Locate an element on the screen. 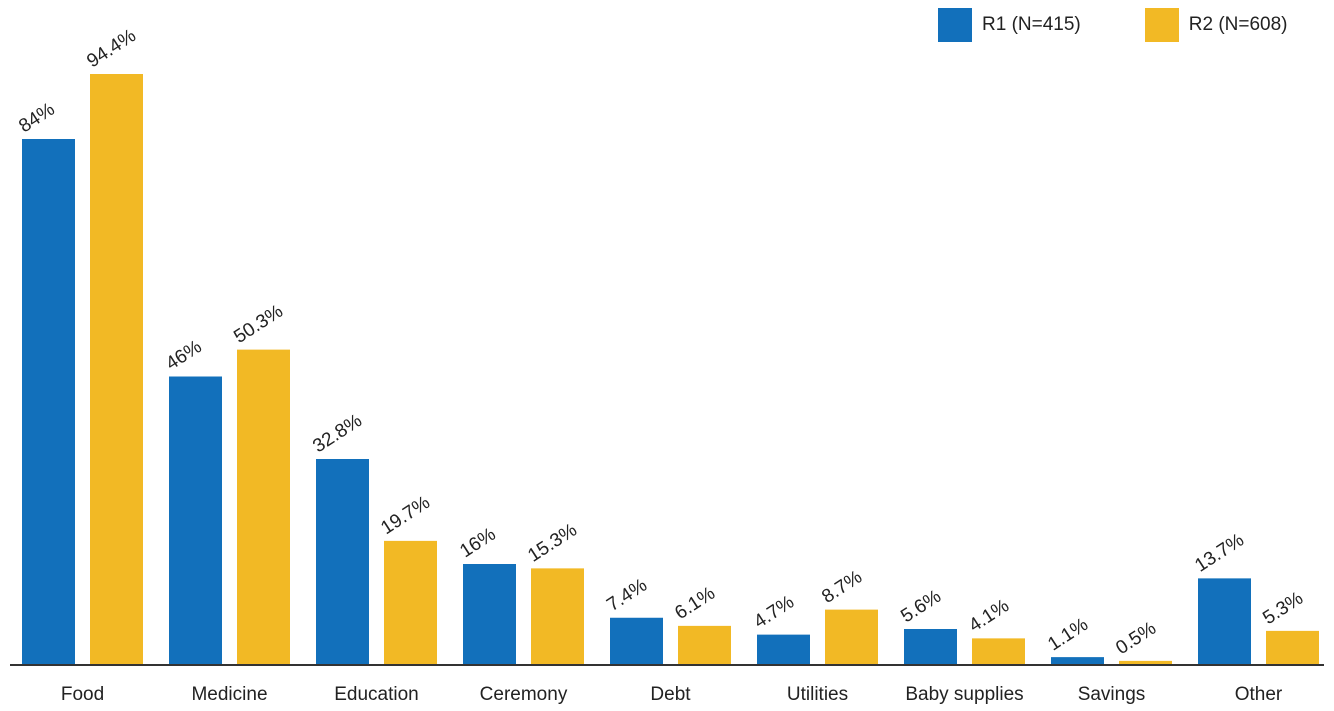 This screenshot has width=1334, height=711. data-label-debt-r2: 6.1% is located at coordinates (695, 603).